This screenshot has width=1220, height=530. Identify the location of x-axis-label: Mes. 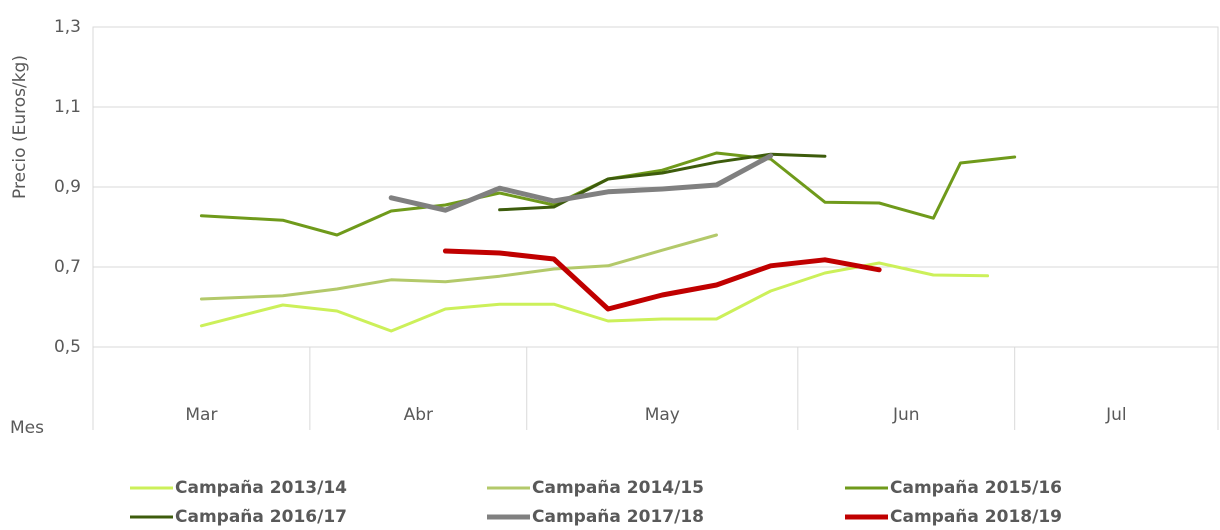
(27, 428).